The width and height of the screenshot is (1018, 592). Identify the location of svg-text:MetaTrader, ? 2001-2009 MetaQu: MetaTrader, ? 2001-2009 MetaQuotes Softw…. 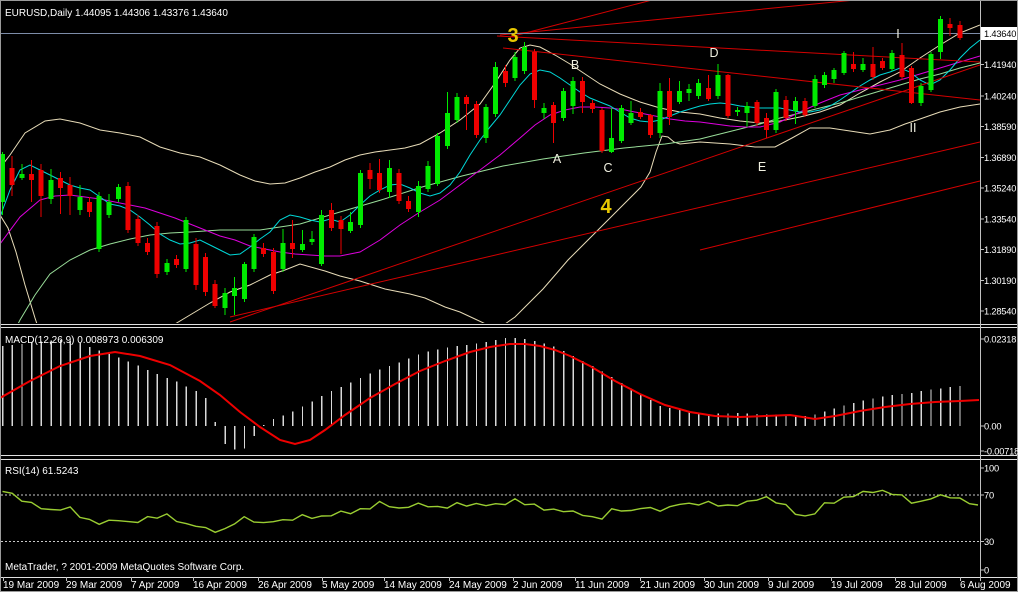
(124, 567).